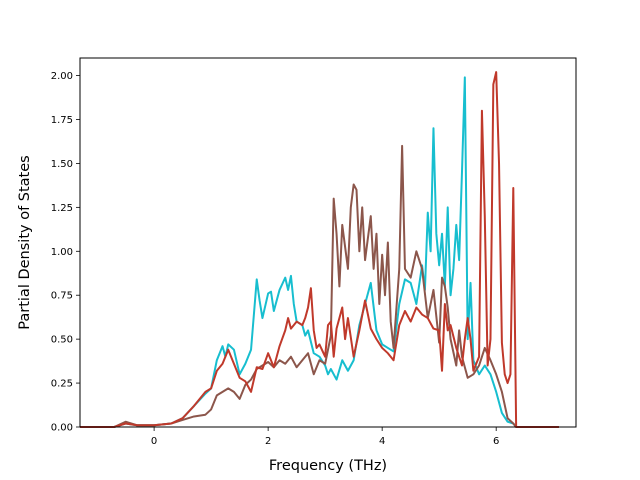 The height and width of the screenshot is (480, 640). What do you see at coordinates (62, 384) in the screenshot?
I see `y-tick-label: 0.25` at bounding box center [62, 384].